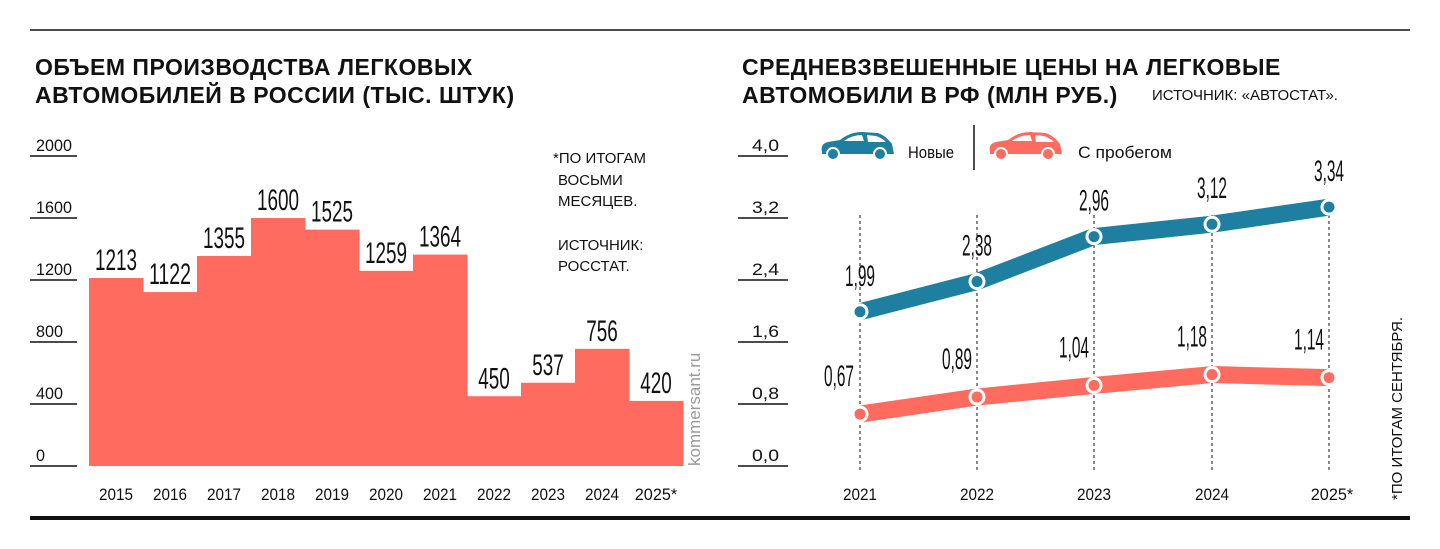  I want to click on bar-value-label: 1525, so click(332, 212).